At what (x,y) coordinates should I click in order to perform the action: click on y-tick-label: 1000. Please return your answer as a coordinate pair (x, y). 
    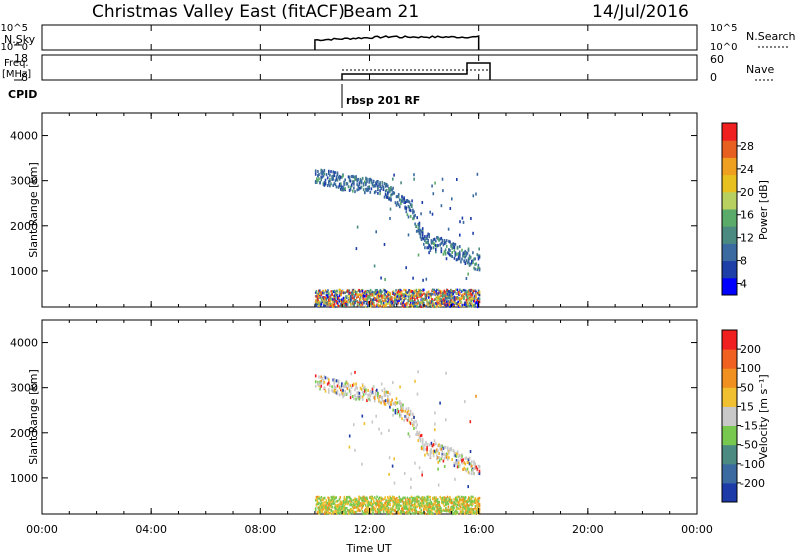
    Looking at the image, I should click on (24, 271).